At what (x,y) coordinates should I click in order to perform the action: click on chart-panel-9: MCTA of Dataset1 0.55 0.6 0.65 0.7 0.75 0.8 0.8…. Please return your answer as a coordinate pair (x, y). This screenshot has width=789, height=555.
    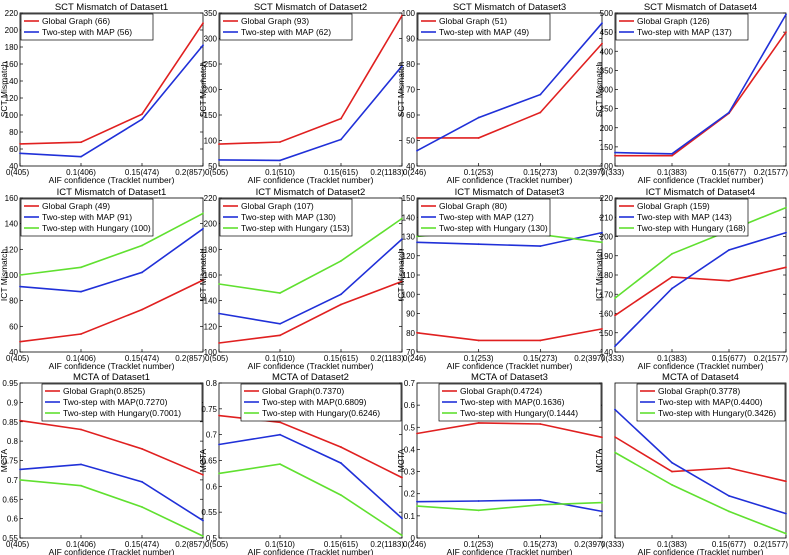
    Looking at the image, I should click on (102, 463).